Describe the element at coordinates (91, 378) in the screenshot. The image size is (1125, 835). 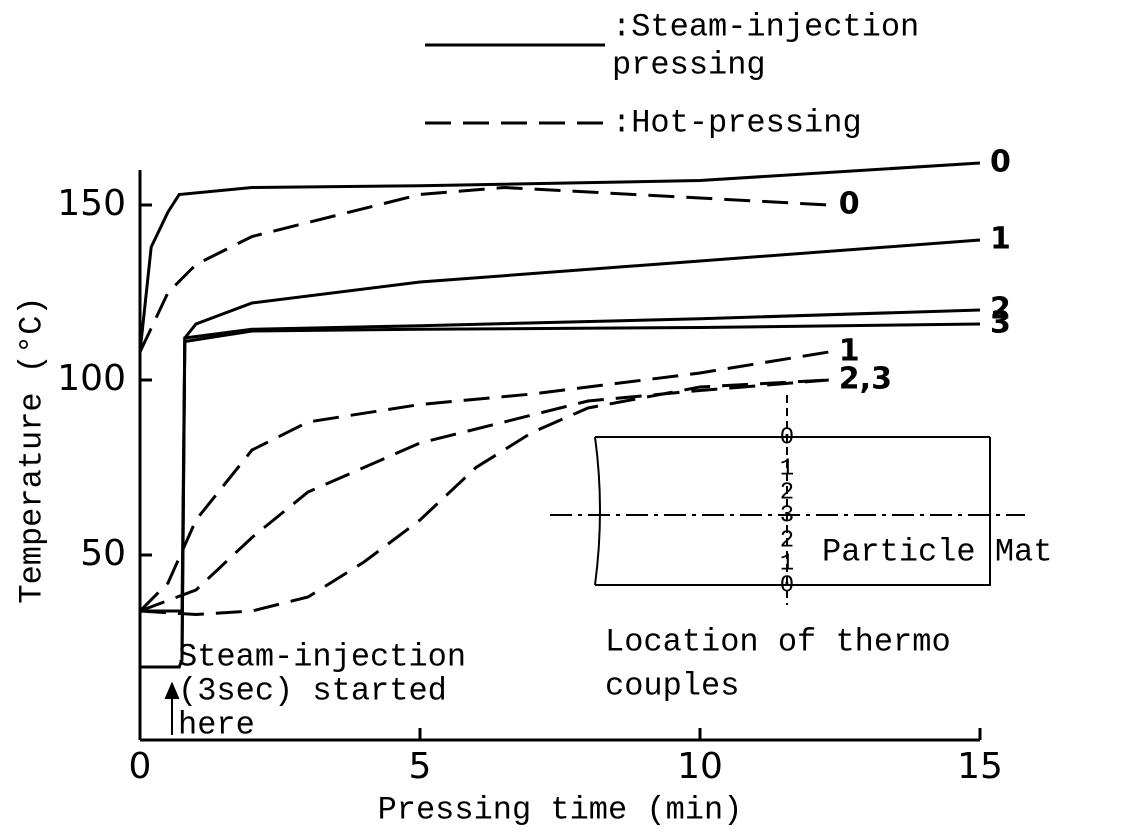
I see `y-tick-label: 100` at that location.